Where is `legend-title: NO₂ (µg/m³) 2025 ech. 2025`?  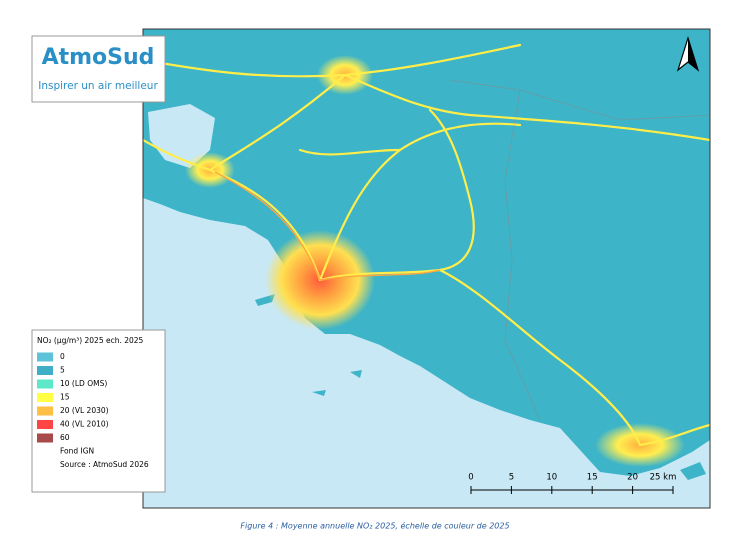
legend-title: NO₂ (µg/m³) 2025 ech. 2025 is located at coordinates (90, 340).